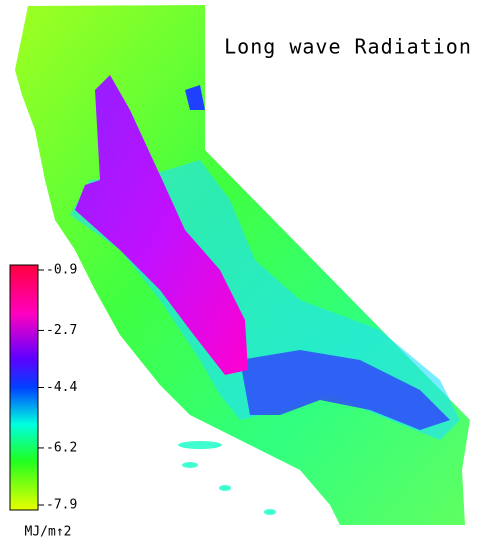 The width and height of the screenshot is (500, 550). Describe the element at coordinates (61, 270) in the screenshot. I see `colorbar-tick-label: -0.9` at that location.